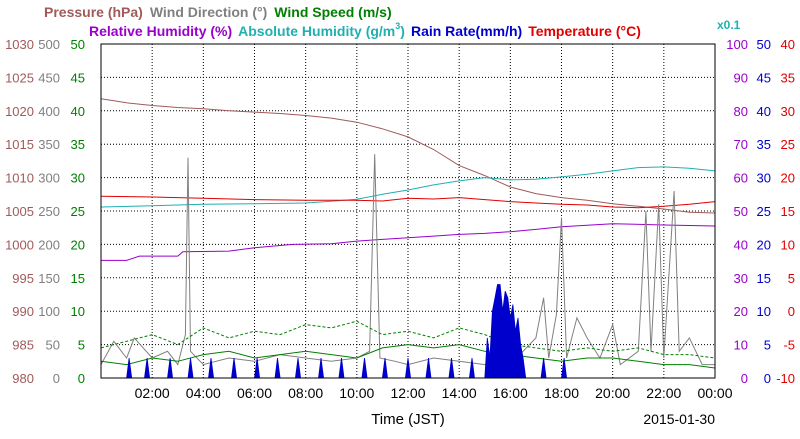 This screenshot has height=439, width=800. What do you see at coordinates (788, 111) in the screenshot?
I see `y-tick-label-temperature: 30` at bounding box center [788, 111].